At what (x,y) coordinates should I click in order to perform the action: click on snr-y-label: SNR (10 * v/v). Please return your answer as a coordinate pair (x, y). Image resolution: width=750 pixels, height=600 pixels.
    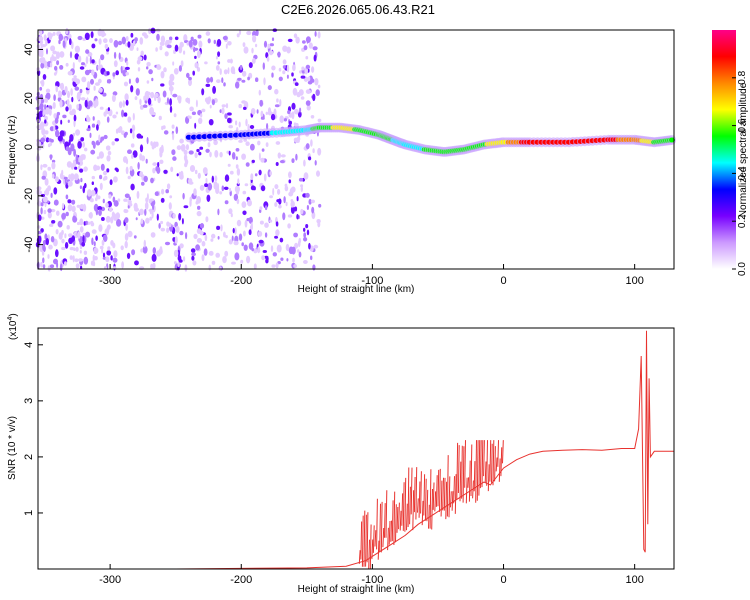
    Looking at the image, I should click on (12, 448).